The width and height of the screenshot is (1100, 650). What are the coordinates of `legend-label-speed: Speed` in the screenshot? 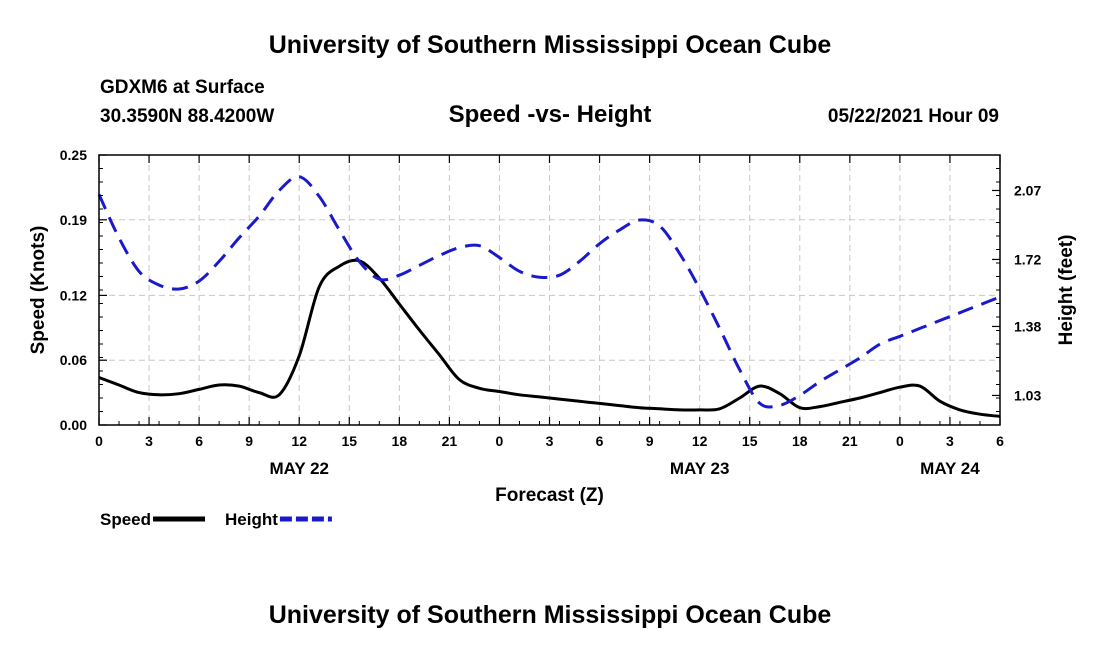 It's located at (125, 519).